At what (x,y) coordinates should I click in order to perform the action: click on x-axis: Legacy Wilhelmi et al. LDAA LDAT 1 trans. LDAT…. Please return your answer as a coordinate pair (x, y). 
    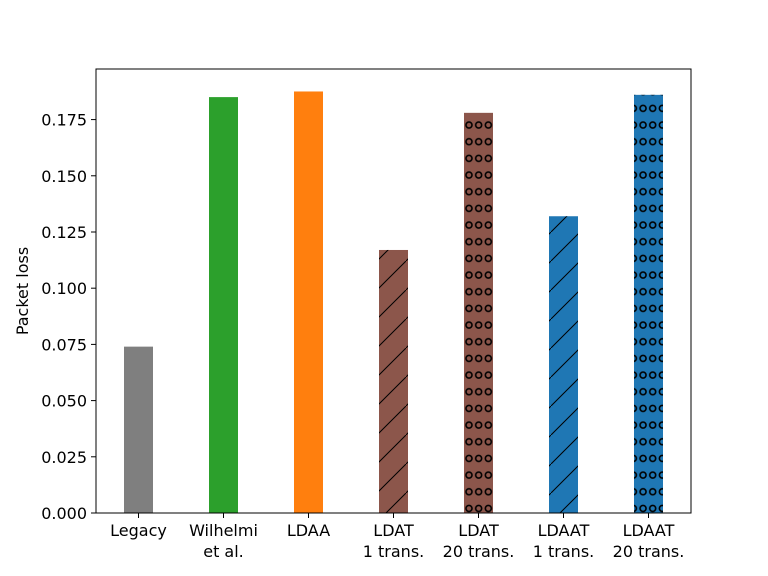
    Looking at the image, I should click on (397, 537).